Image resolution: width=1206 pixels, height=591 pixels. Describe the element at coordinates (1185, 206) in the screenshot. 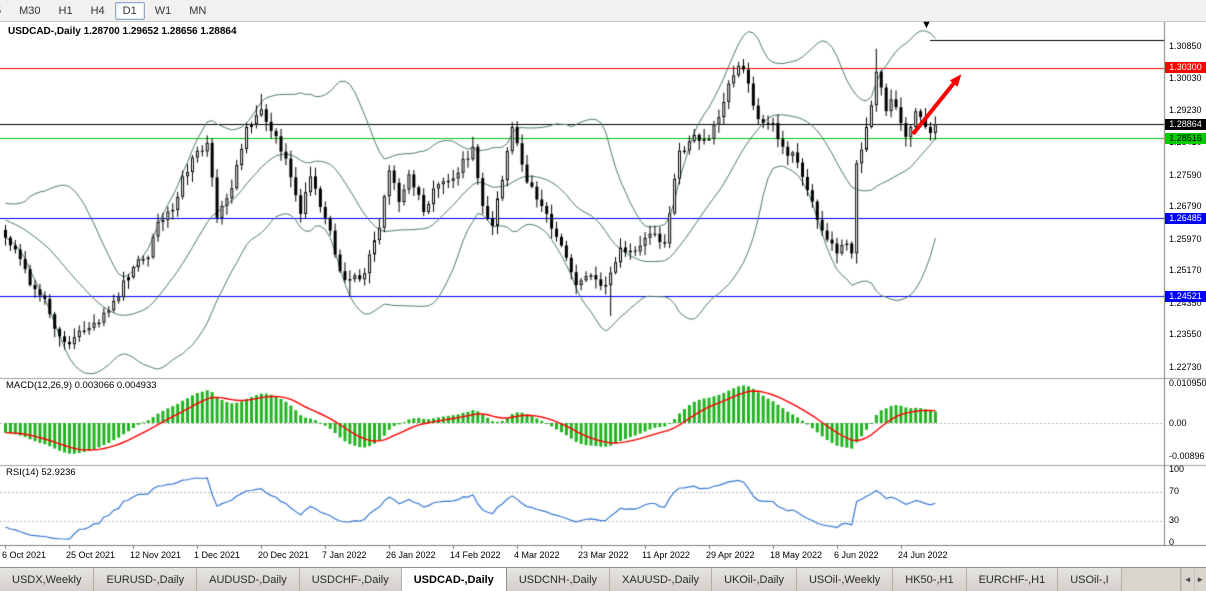

I see `price-axis-label: 1.26790` at that location.